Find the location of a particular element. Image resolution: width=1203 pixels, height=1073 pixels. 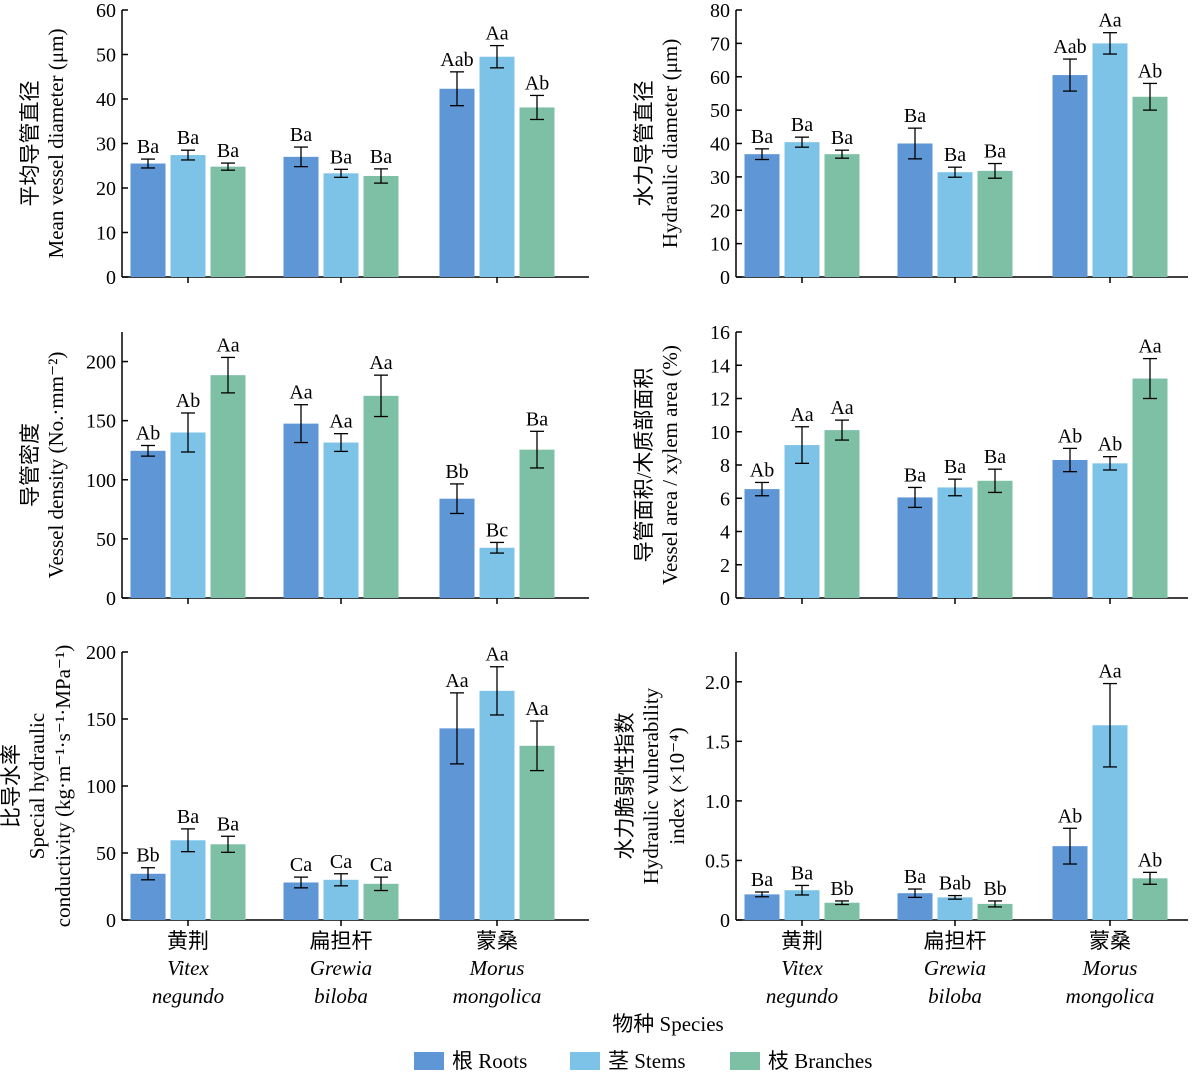

y-tick-label: 70 is located at coordinates (720, 44).